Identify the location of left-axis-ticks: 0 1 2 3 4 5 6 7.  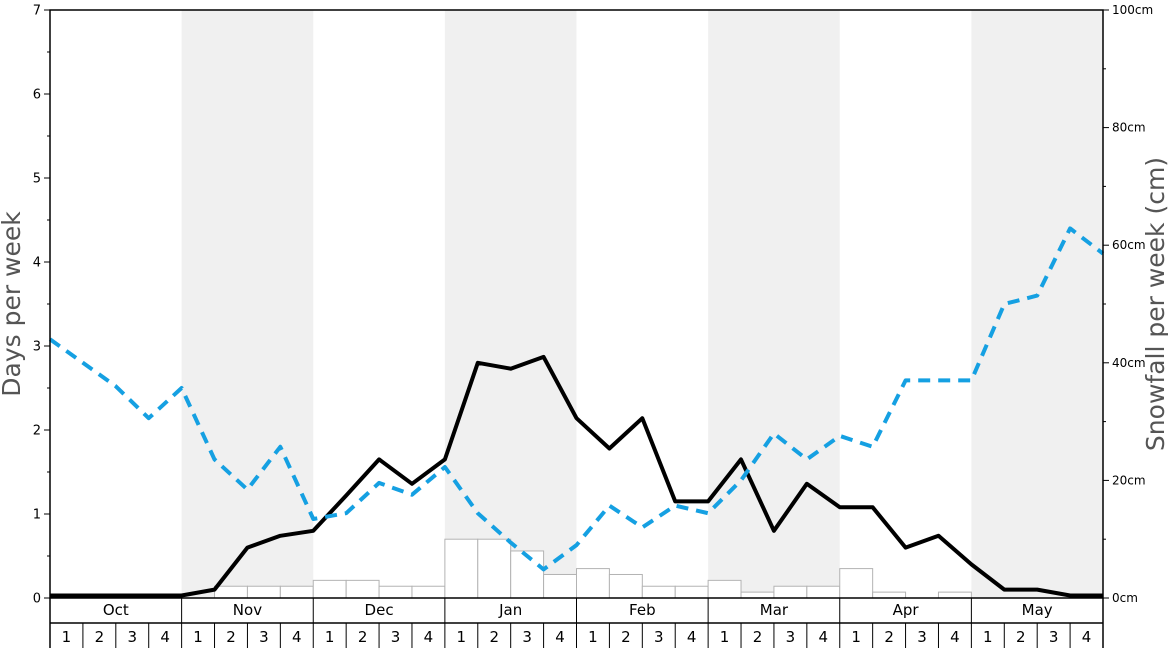
(41, 305).